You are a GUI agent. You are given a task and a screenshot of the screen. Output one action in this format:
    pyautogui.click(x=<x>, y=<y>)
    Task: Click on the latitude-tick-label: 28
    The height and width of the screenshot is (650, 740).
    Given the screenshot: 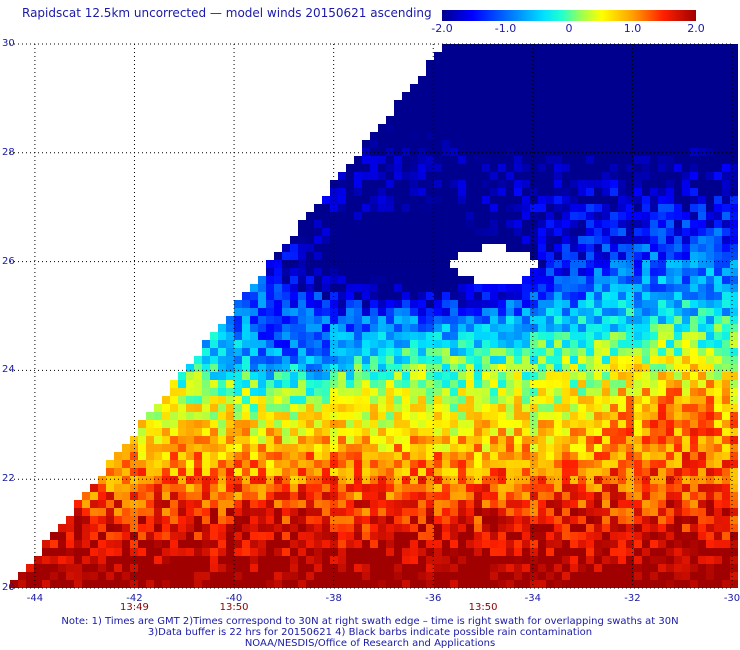 What is the action you would take?
    pyautogui.click(x=8, y=152)
    